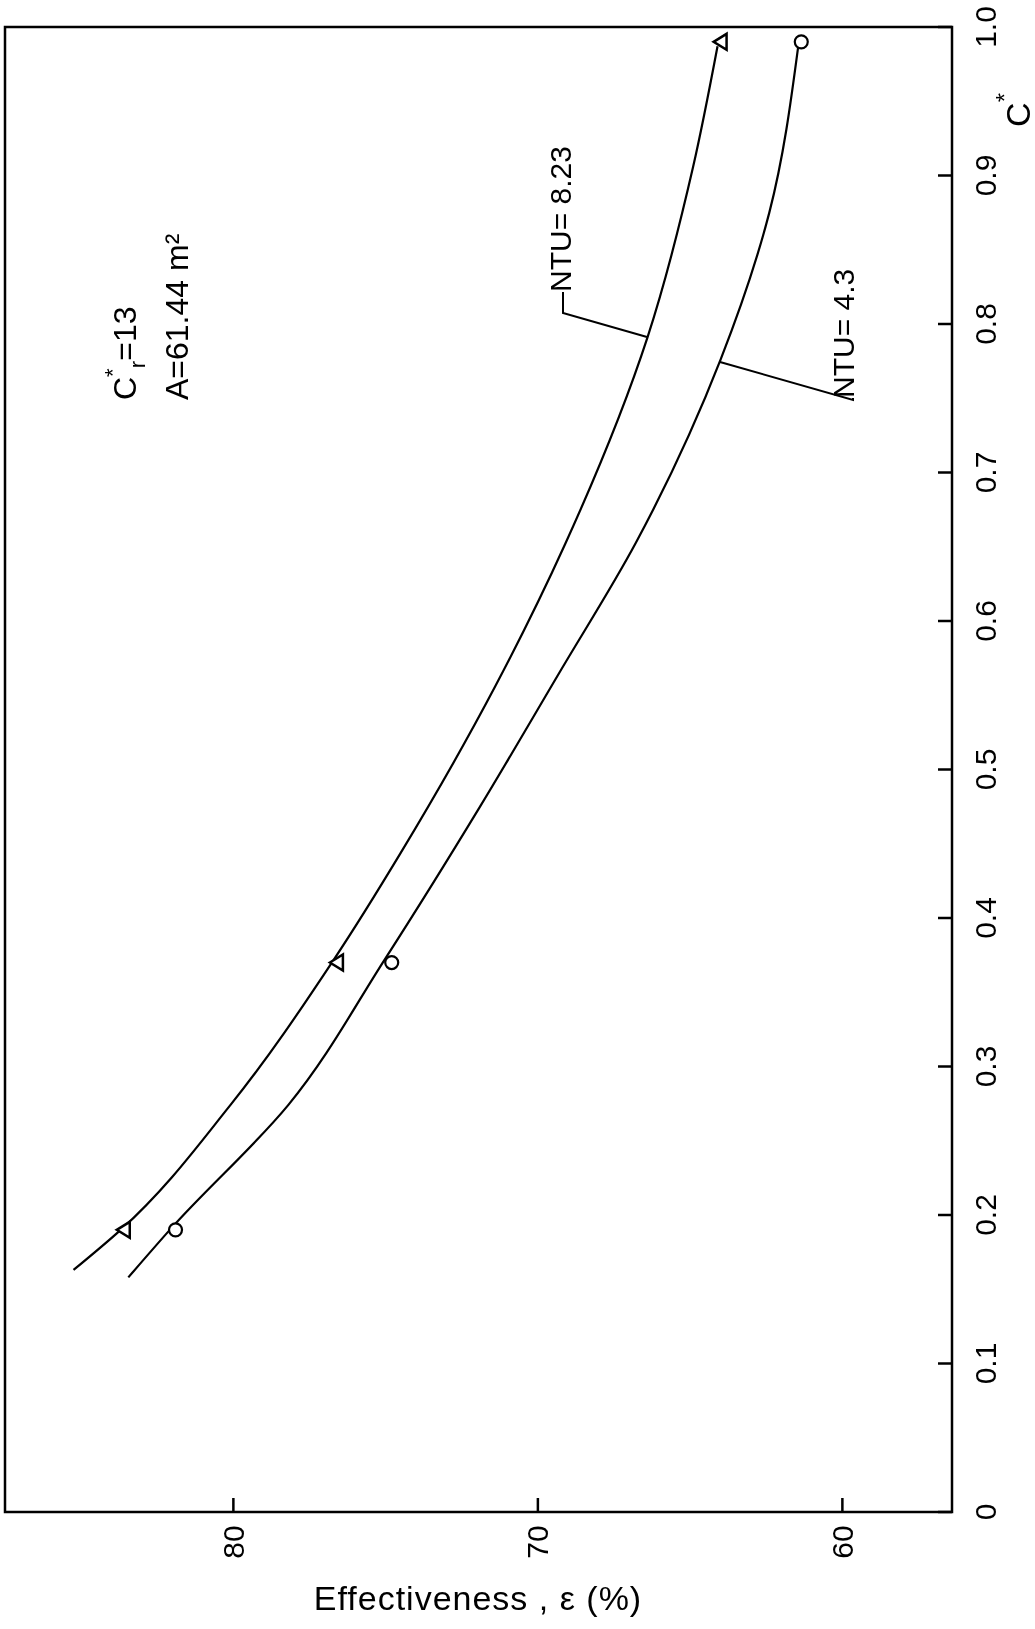 This screenshot has height=1629, width=1035. Describe the element at coordinates (985, 1215) in the screenshot. I see `y-tick-label: 0.2` at that location.